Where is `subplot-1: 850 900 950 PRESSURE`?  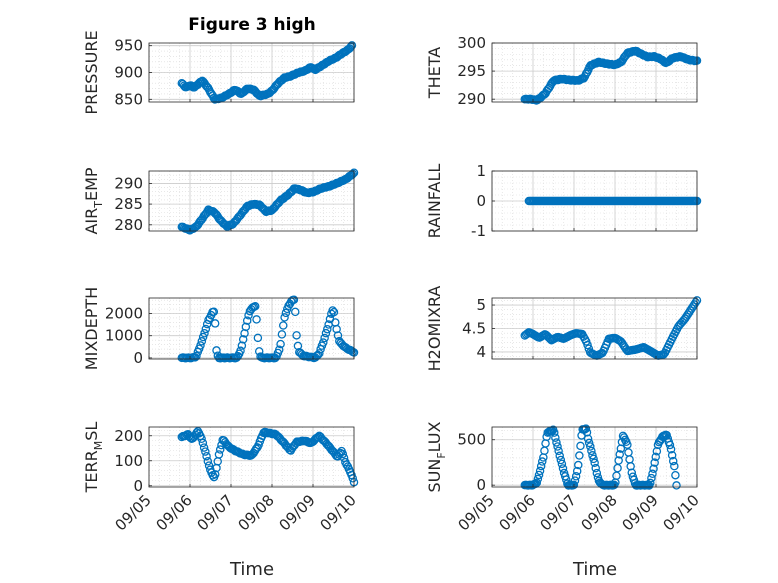 subplot-1: 850 900 950 PRESSURE is located at coordinates (219, 72).